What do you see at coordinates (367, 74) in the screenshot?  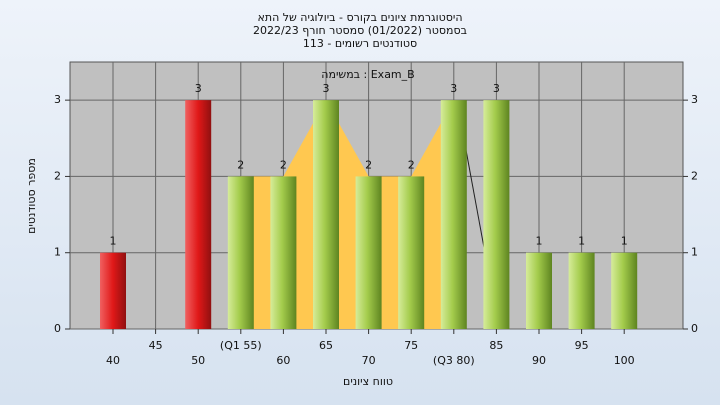 I see `annotation: במשימה : Exam_B` at bounding box center [367, 74].